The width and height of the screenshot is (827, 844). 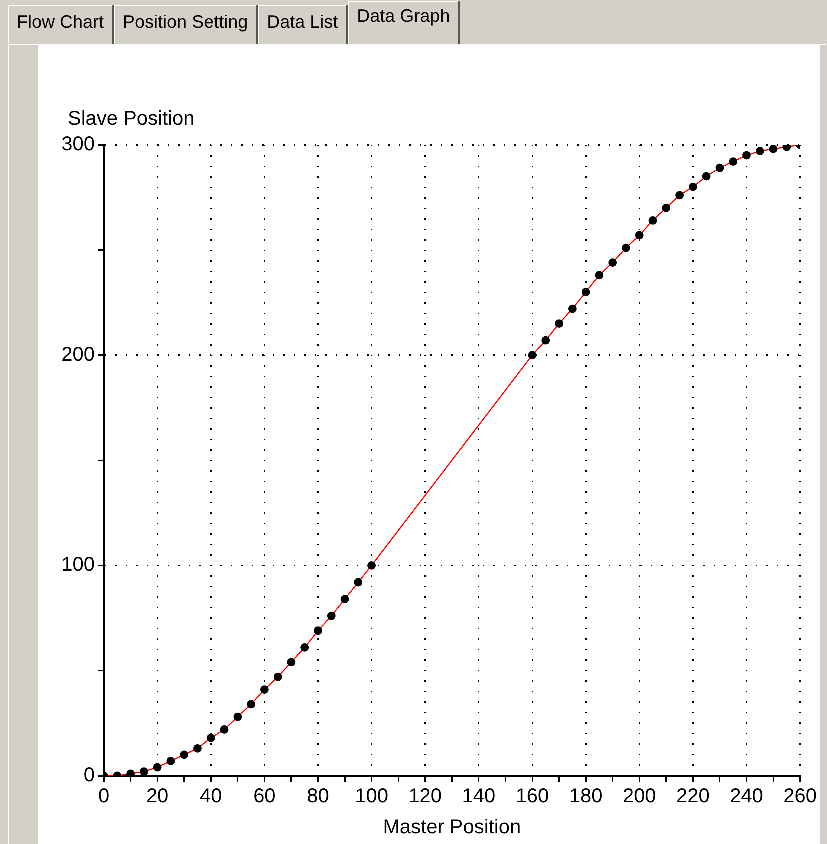 What do you see at coordinates (747, 797) in the screenshot?
I see `x-tick-label: 240` at bounding box center [747, 797].